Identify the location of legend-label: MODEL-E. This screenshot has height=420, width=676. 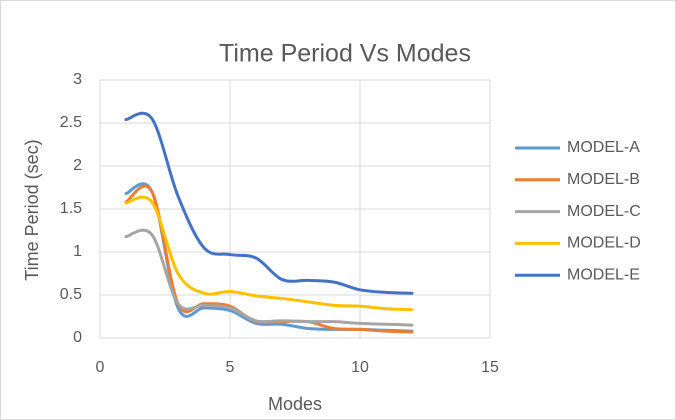
(603, 274).